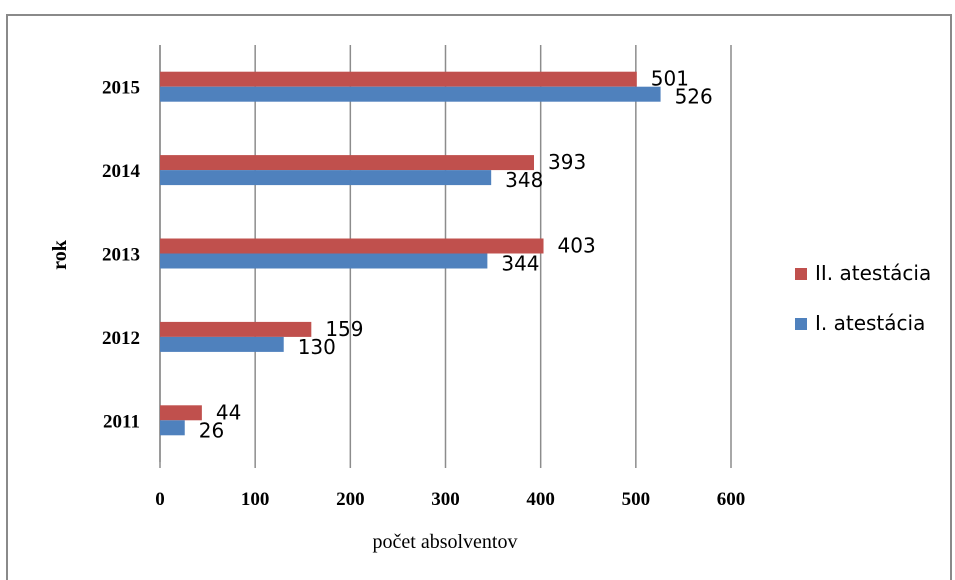 This screenshot has width=955, height=580. What do you see at coordinates (694, 97) in the screenshot?
I see `data-label: 526` at bounding box center [694, 97].